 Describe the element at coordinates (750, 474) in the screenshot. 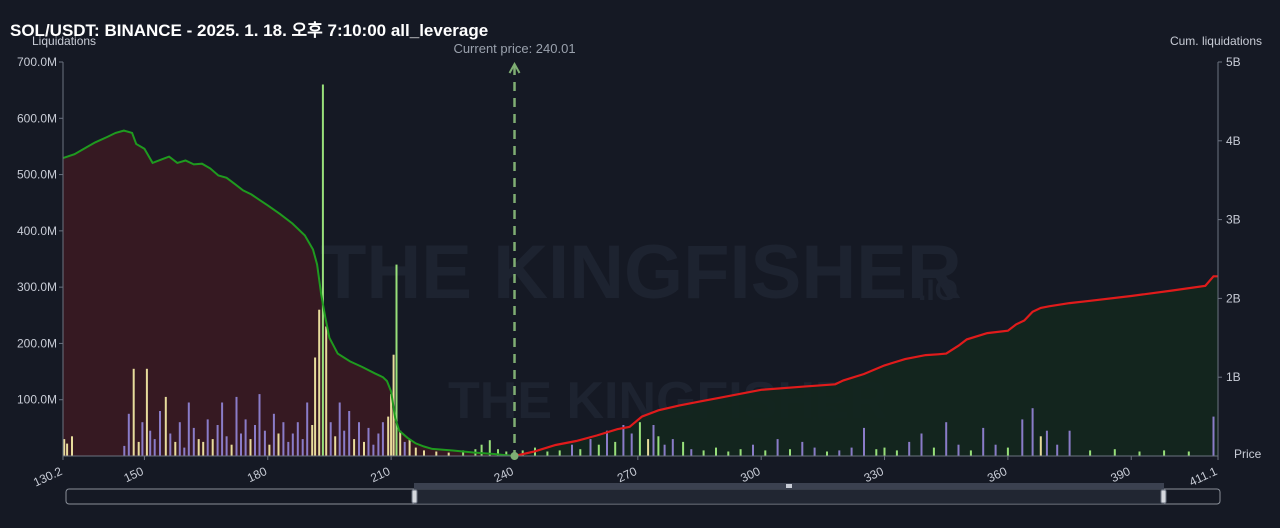

I see `x-tick-label: 300` at that location.